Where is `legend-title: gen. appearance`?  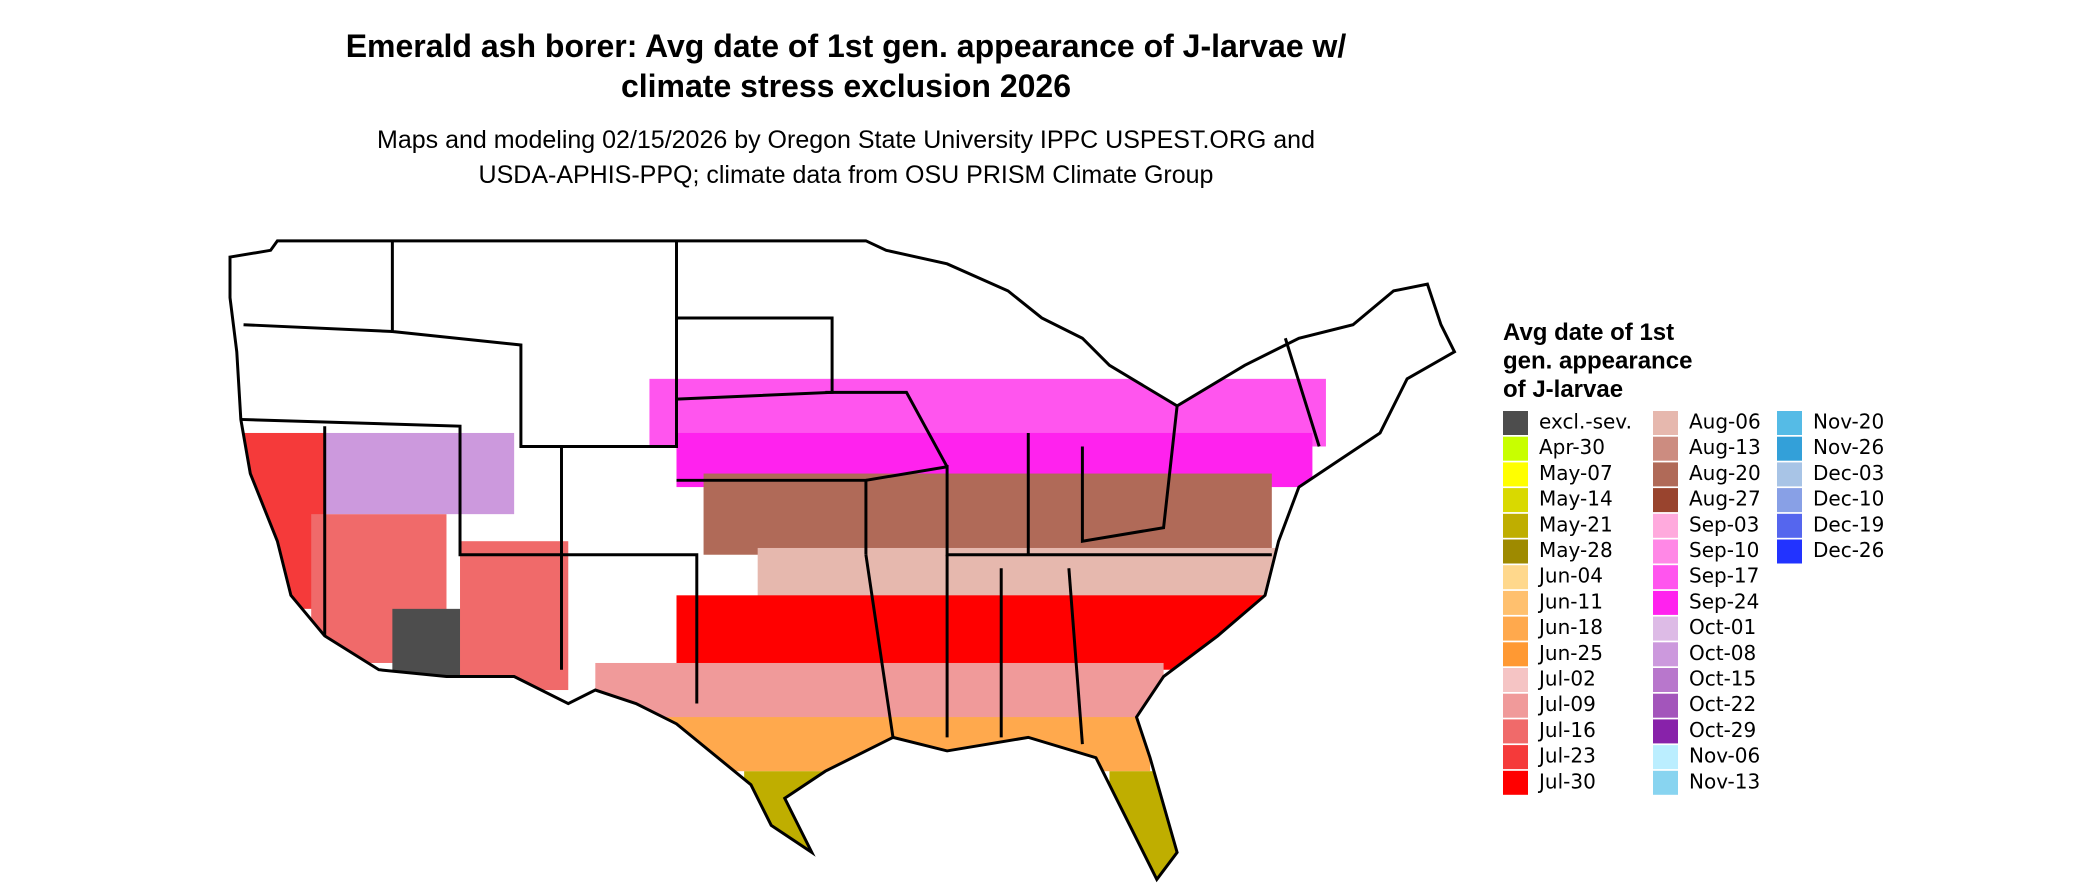 legend-title: gen. appearance is located at coordinates (1597, 361).